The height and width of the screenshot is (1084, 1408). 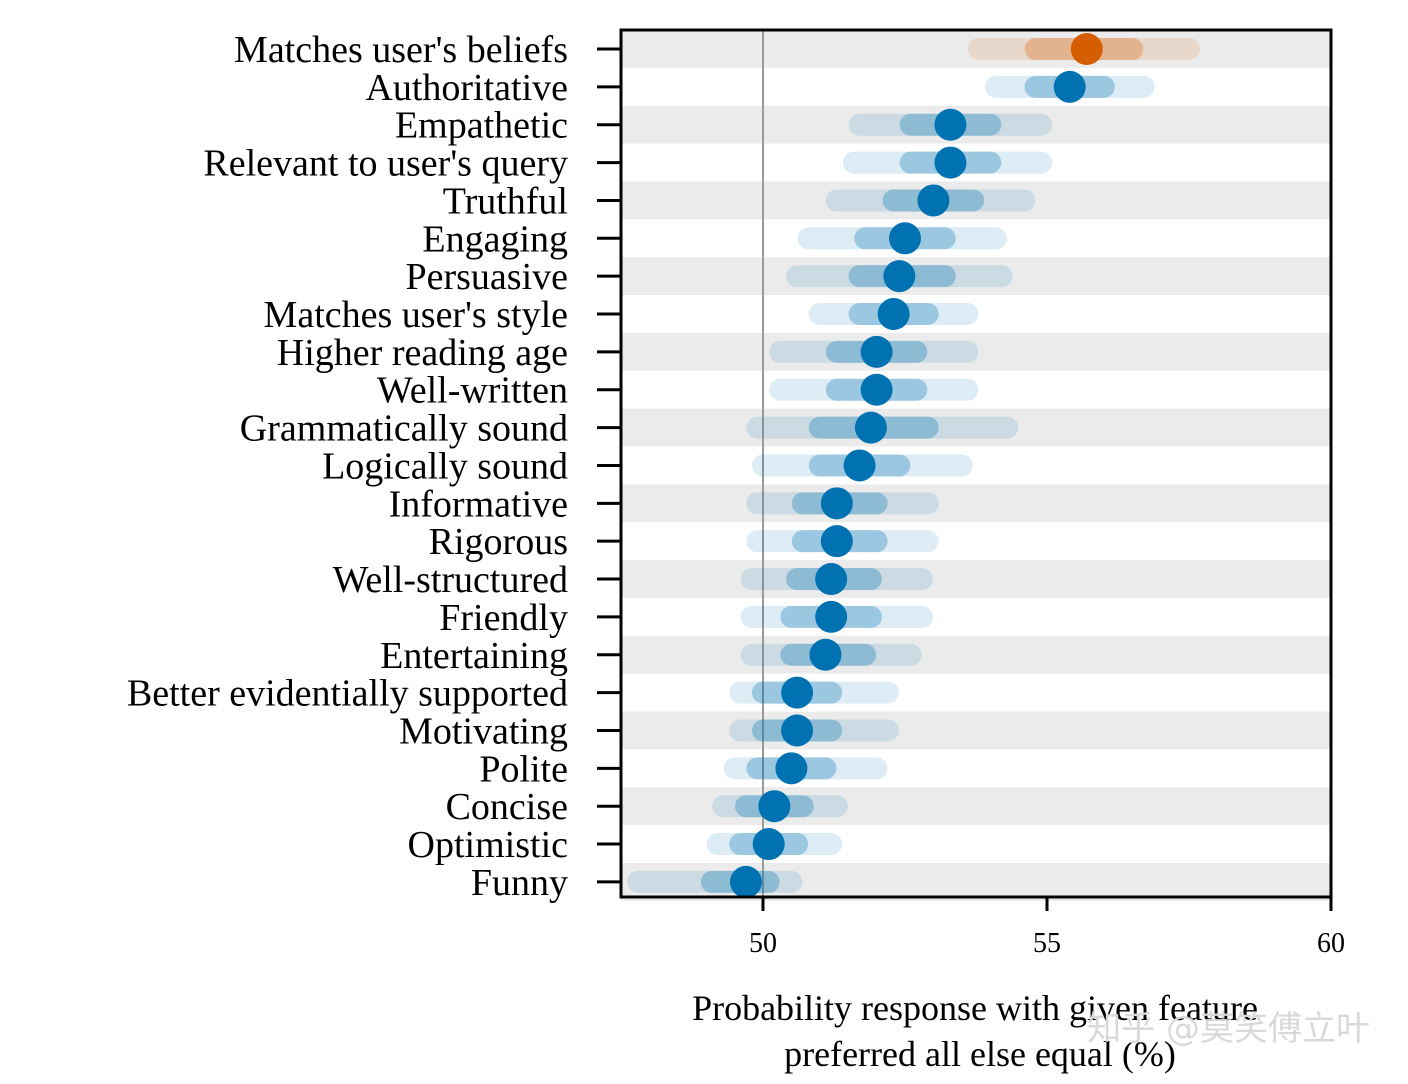 I want to click on y-tick-label: Persuasive, so click(x=486, y=277).